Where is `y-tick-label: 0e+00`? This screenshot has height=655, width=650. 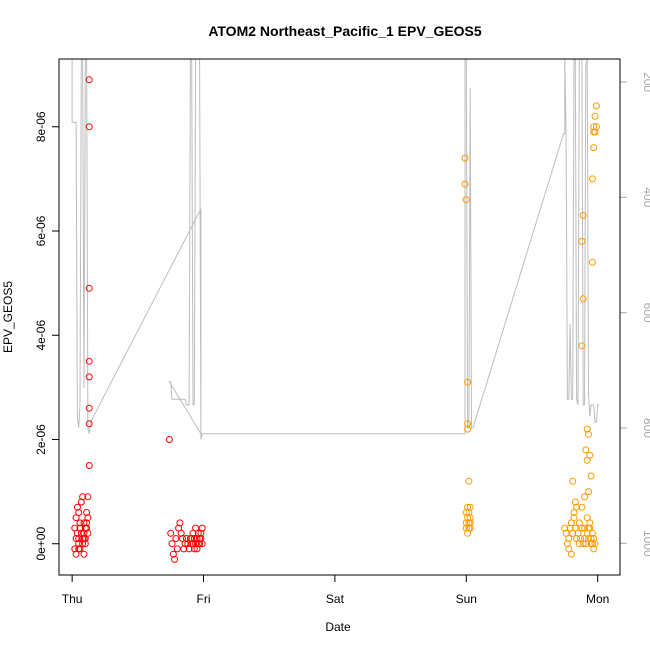 y-tick-label: 0e+00 is located at coordinates (41, 544).